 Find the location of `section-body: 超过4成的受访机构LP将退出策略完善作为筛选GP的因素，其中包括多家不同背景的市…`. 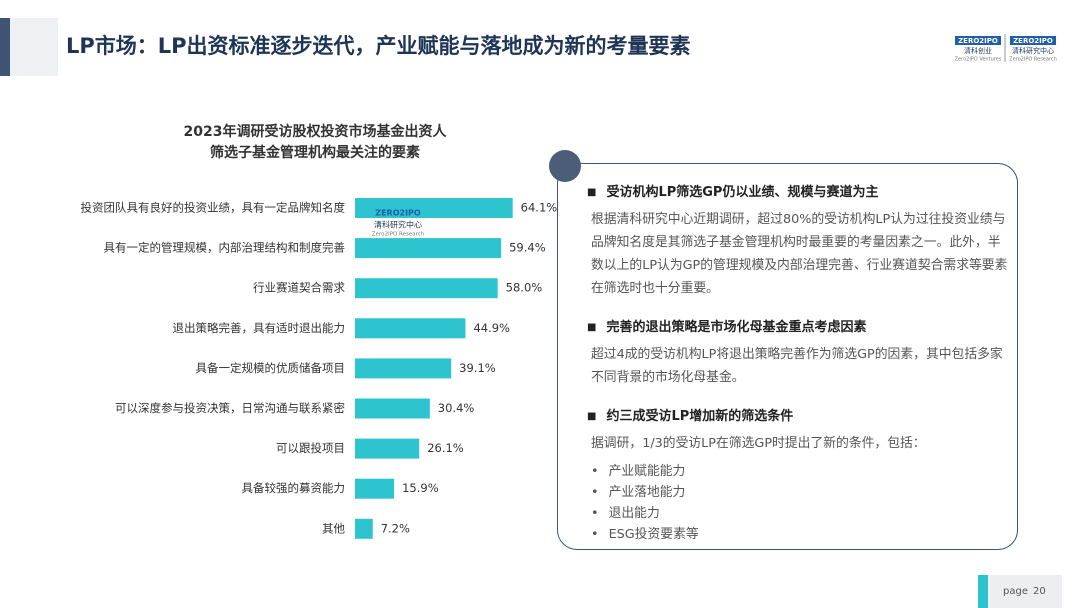

section-body: 超过4成的受访机构LP将退出策略完善作为筛选GP的因素，其中包括多家不同背景的市… is located at coordinates (797, 366).